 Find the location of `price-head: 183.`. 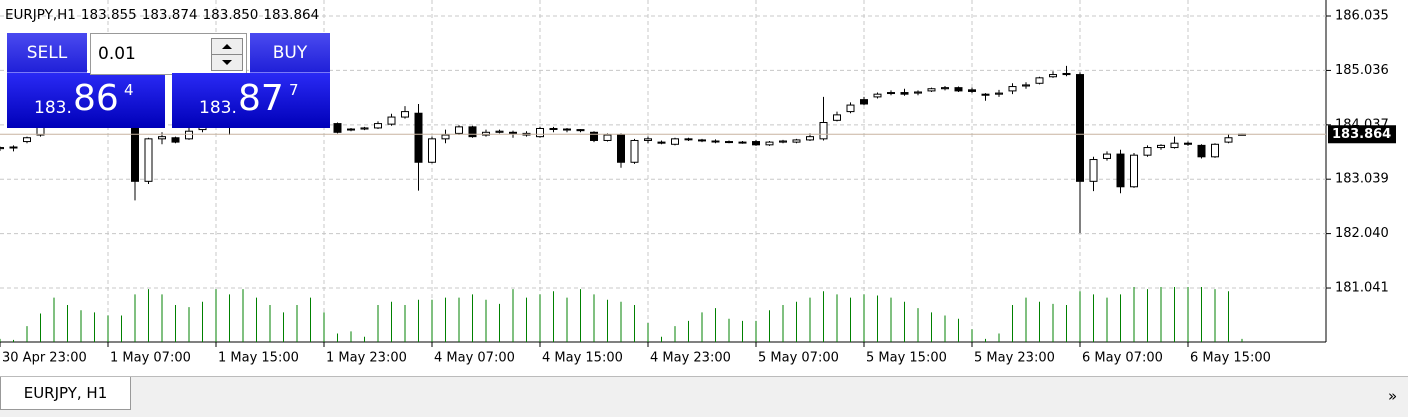

price-head: 183. is located at coordinates (218, 108).